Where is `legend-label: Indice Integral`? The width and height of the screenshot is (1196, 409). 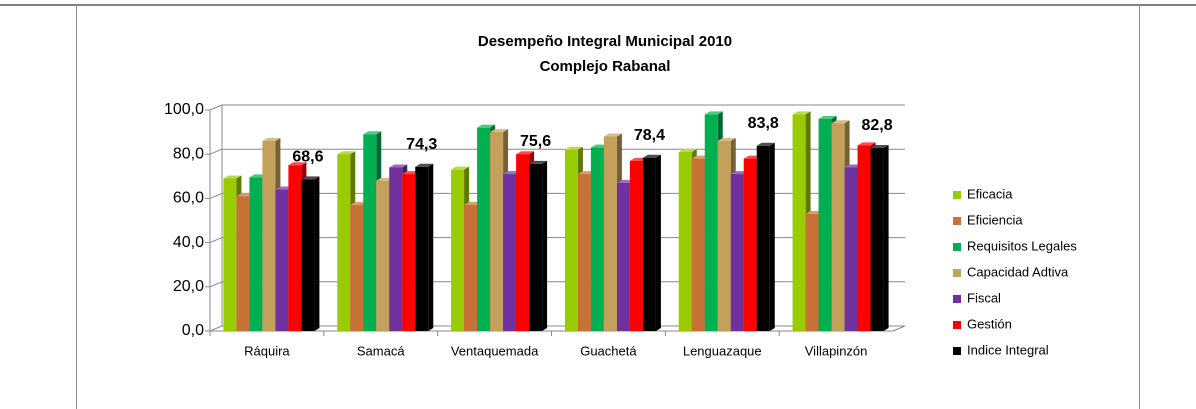
legend-label: Indice Integral is located at coordinates (1008, 349).